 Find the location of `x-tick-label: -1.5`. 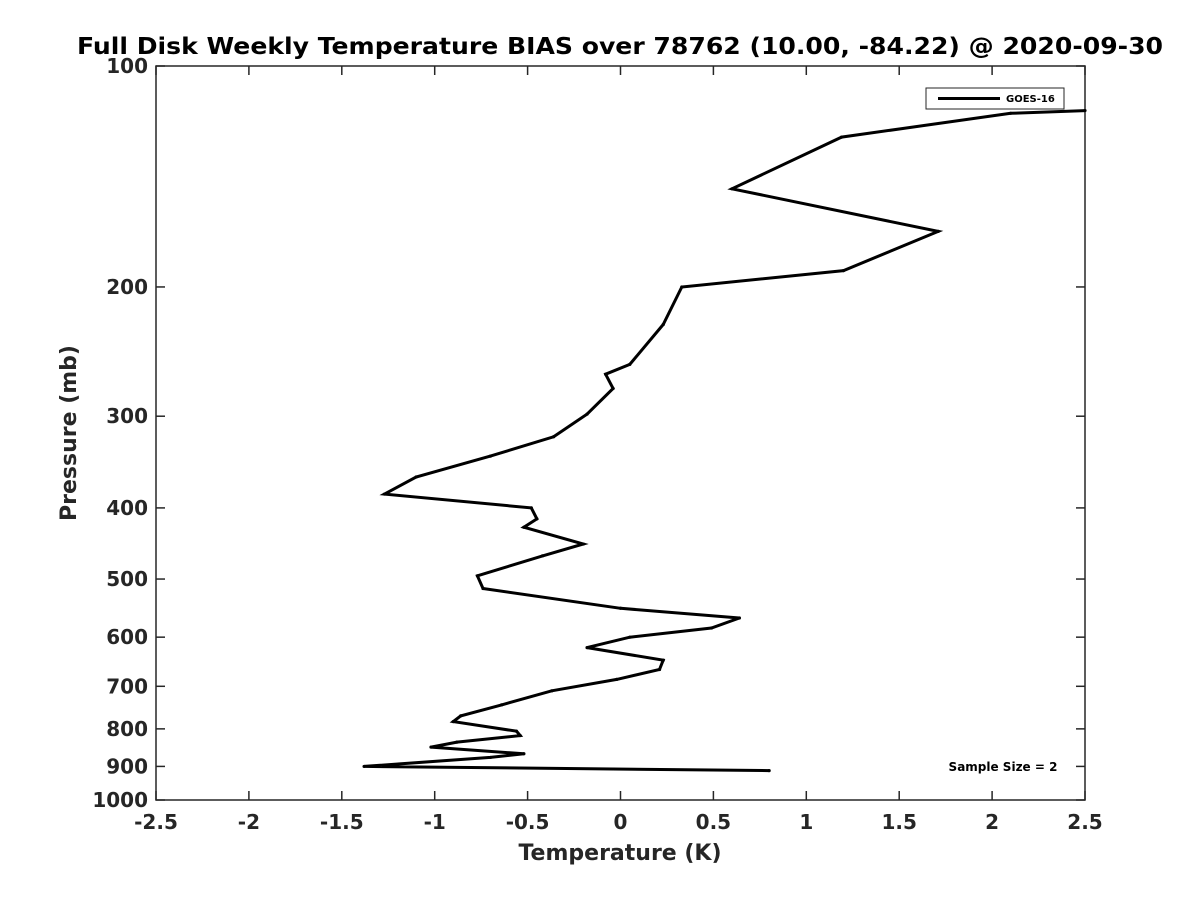

x-tick-label: -1.5 is located at coordinates (342, 822).